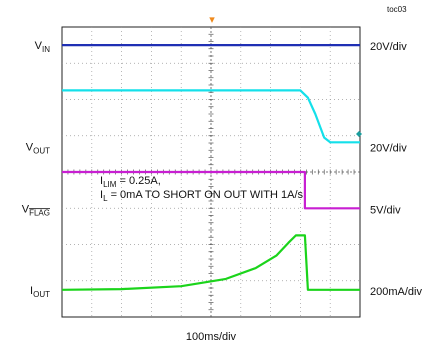 This screenshot has width=442, height=347. Describe the element at coordinates (38, 149) in the screenshot. I see `channel-label-vout: VOUT` at that location.